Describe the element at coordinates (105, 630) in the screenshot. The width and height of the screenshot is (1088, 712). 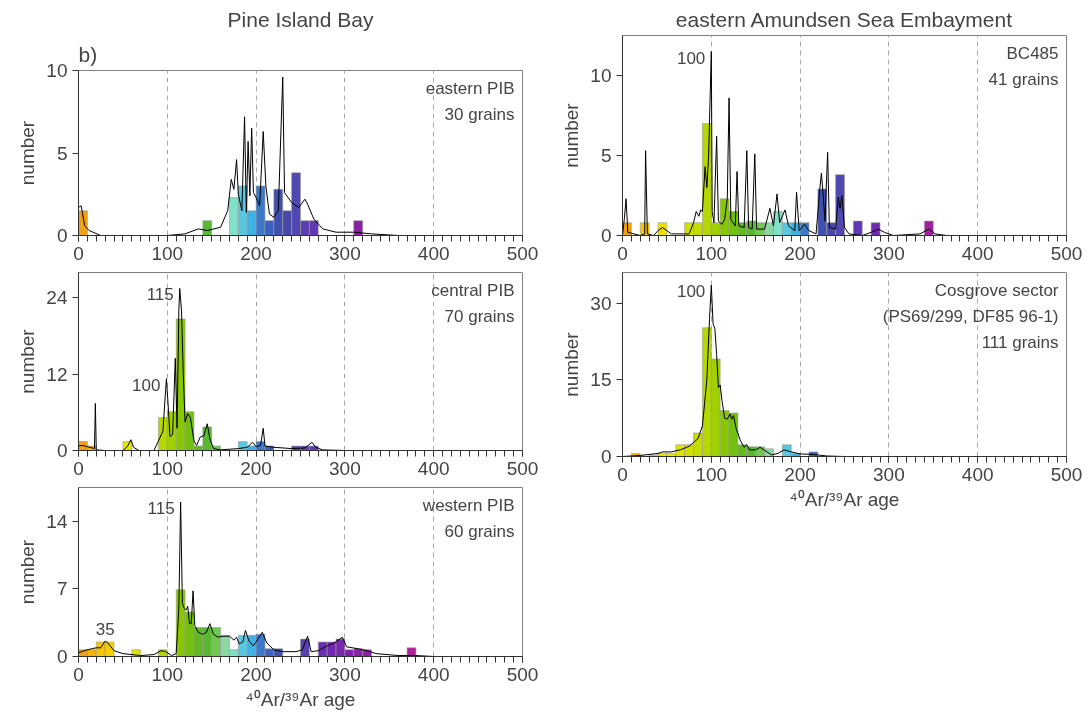
I see `annotation: 35` at that location.